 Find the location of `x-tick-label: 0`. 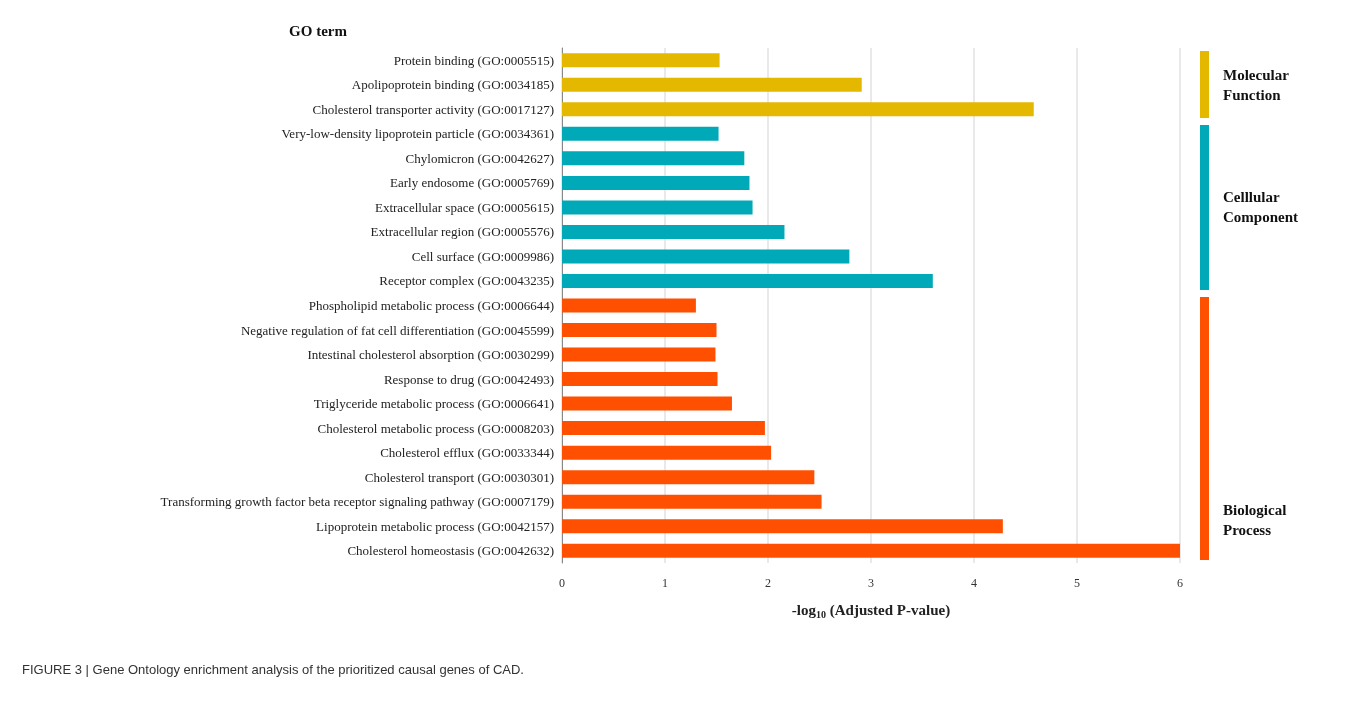

x-tick-label: 0 is located at coordinates (562, 583).